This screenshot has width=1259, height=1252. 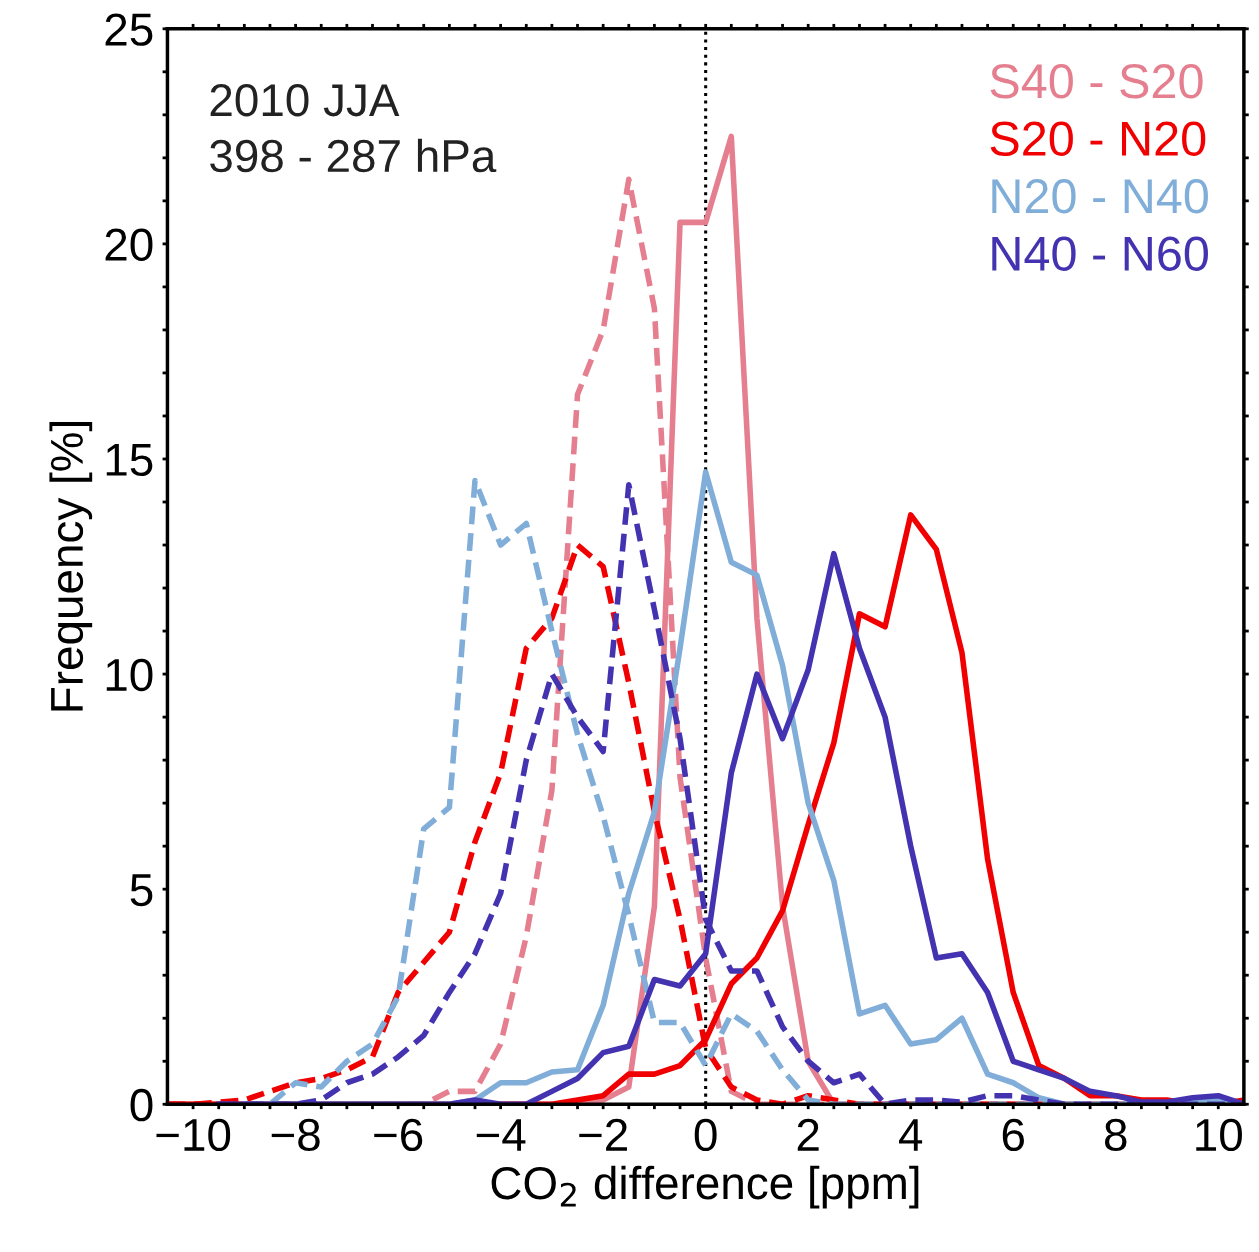 I want to click on y-tick-label: 20, so click(x=129, y=244).